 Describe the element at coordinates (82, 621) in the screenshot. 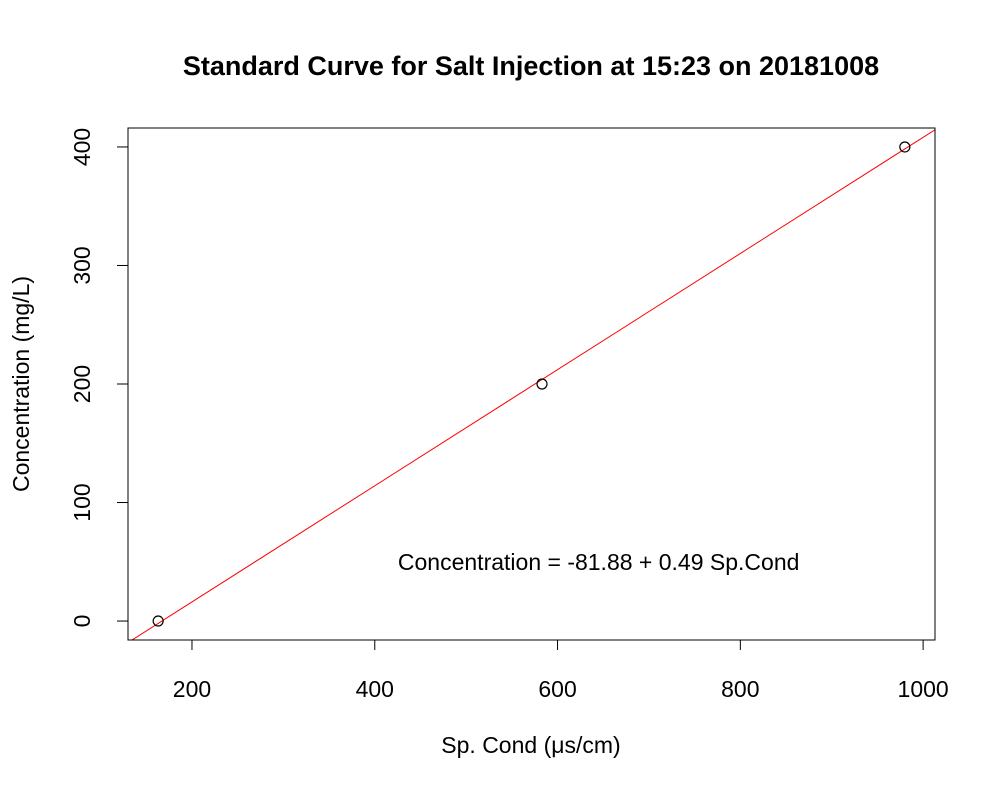

I see `y-tick-label: 0` at that location.